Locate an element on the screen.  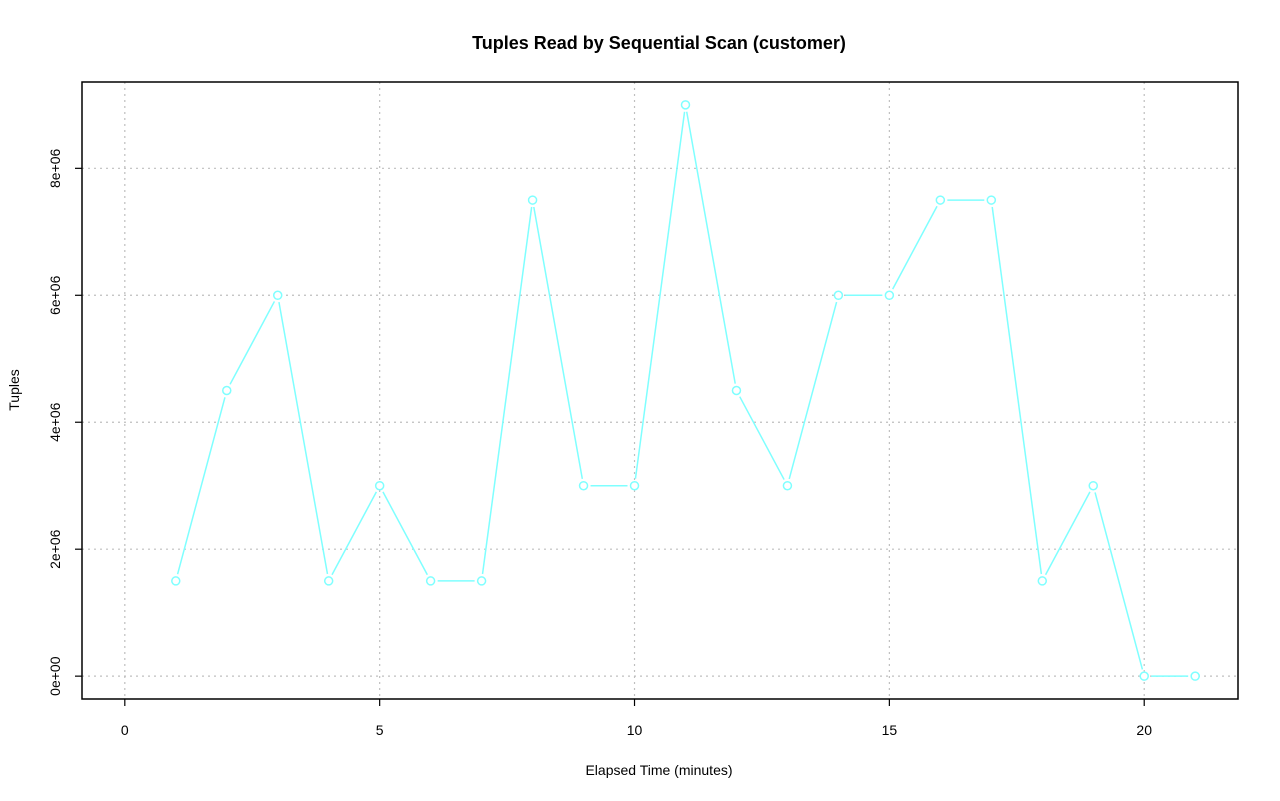
y-axis-label: Tuples is located at coordinates (14, 390).